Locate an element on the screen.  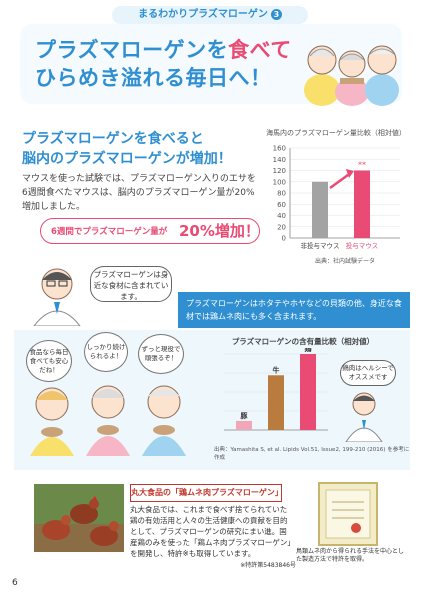
hero-title-highlight: 食べて is located at coordinates (260, 50).